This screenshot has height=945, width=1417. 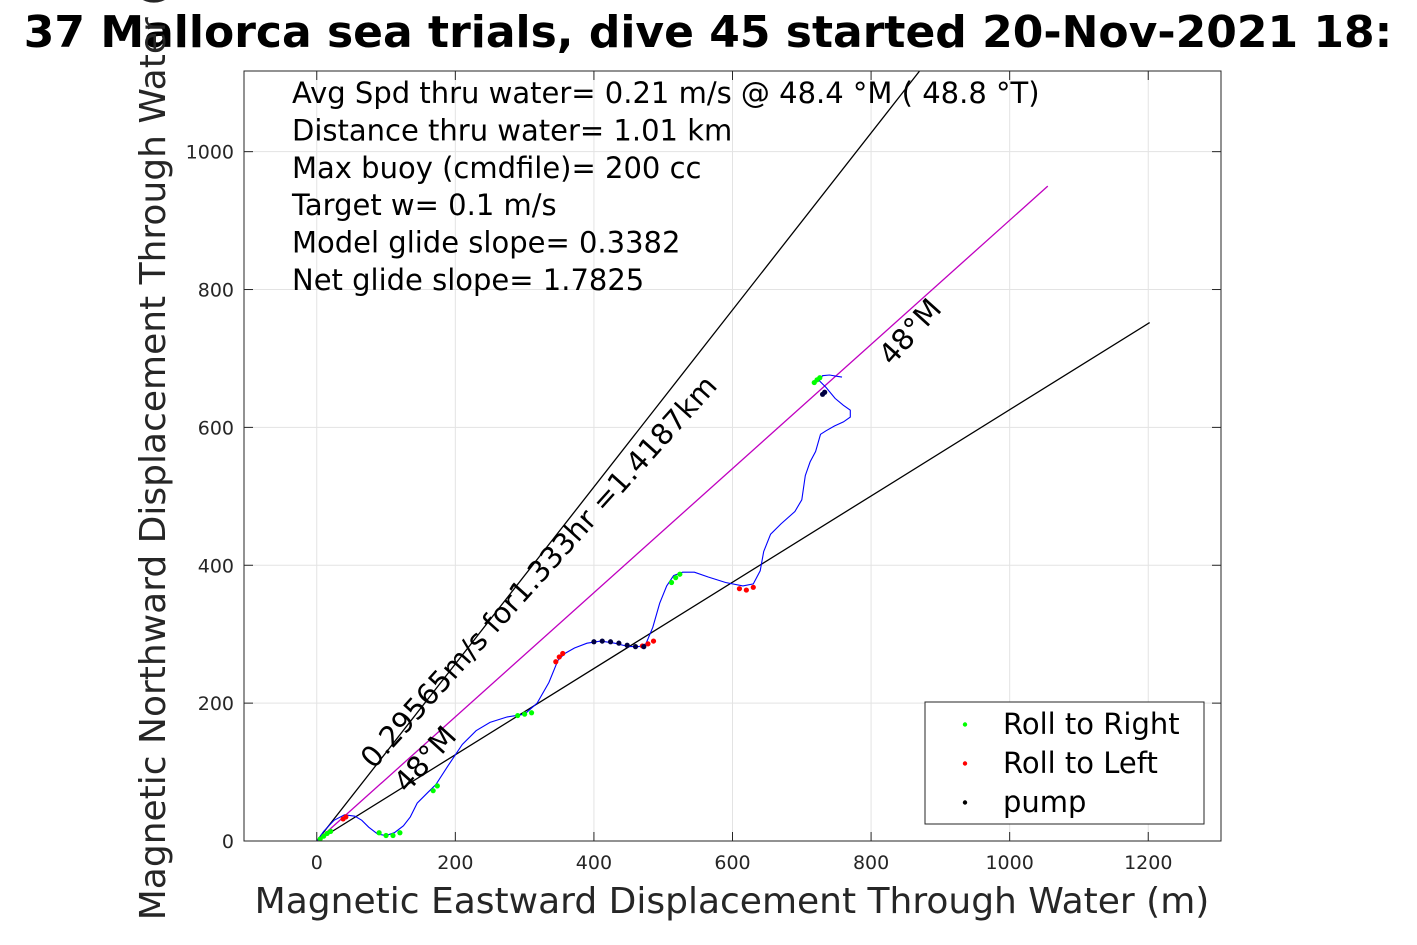 What do you see at coordinates (594, 863) in the screenshot?
I see `x-tick-label: 400` at bounding box center [594, 863].